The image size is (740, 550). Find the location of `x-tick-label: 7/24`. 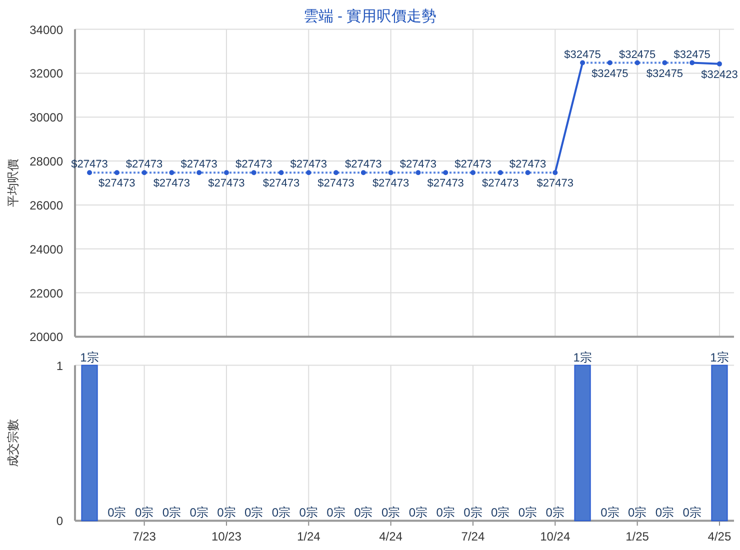

x-tick-label: 7/24 is located at coordinates (473, 537).